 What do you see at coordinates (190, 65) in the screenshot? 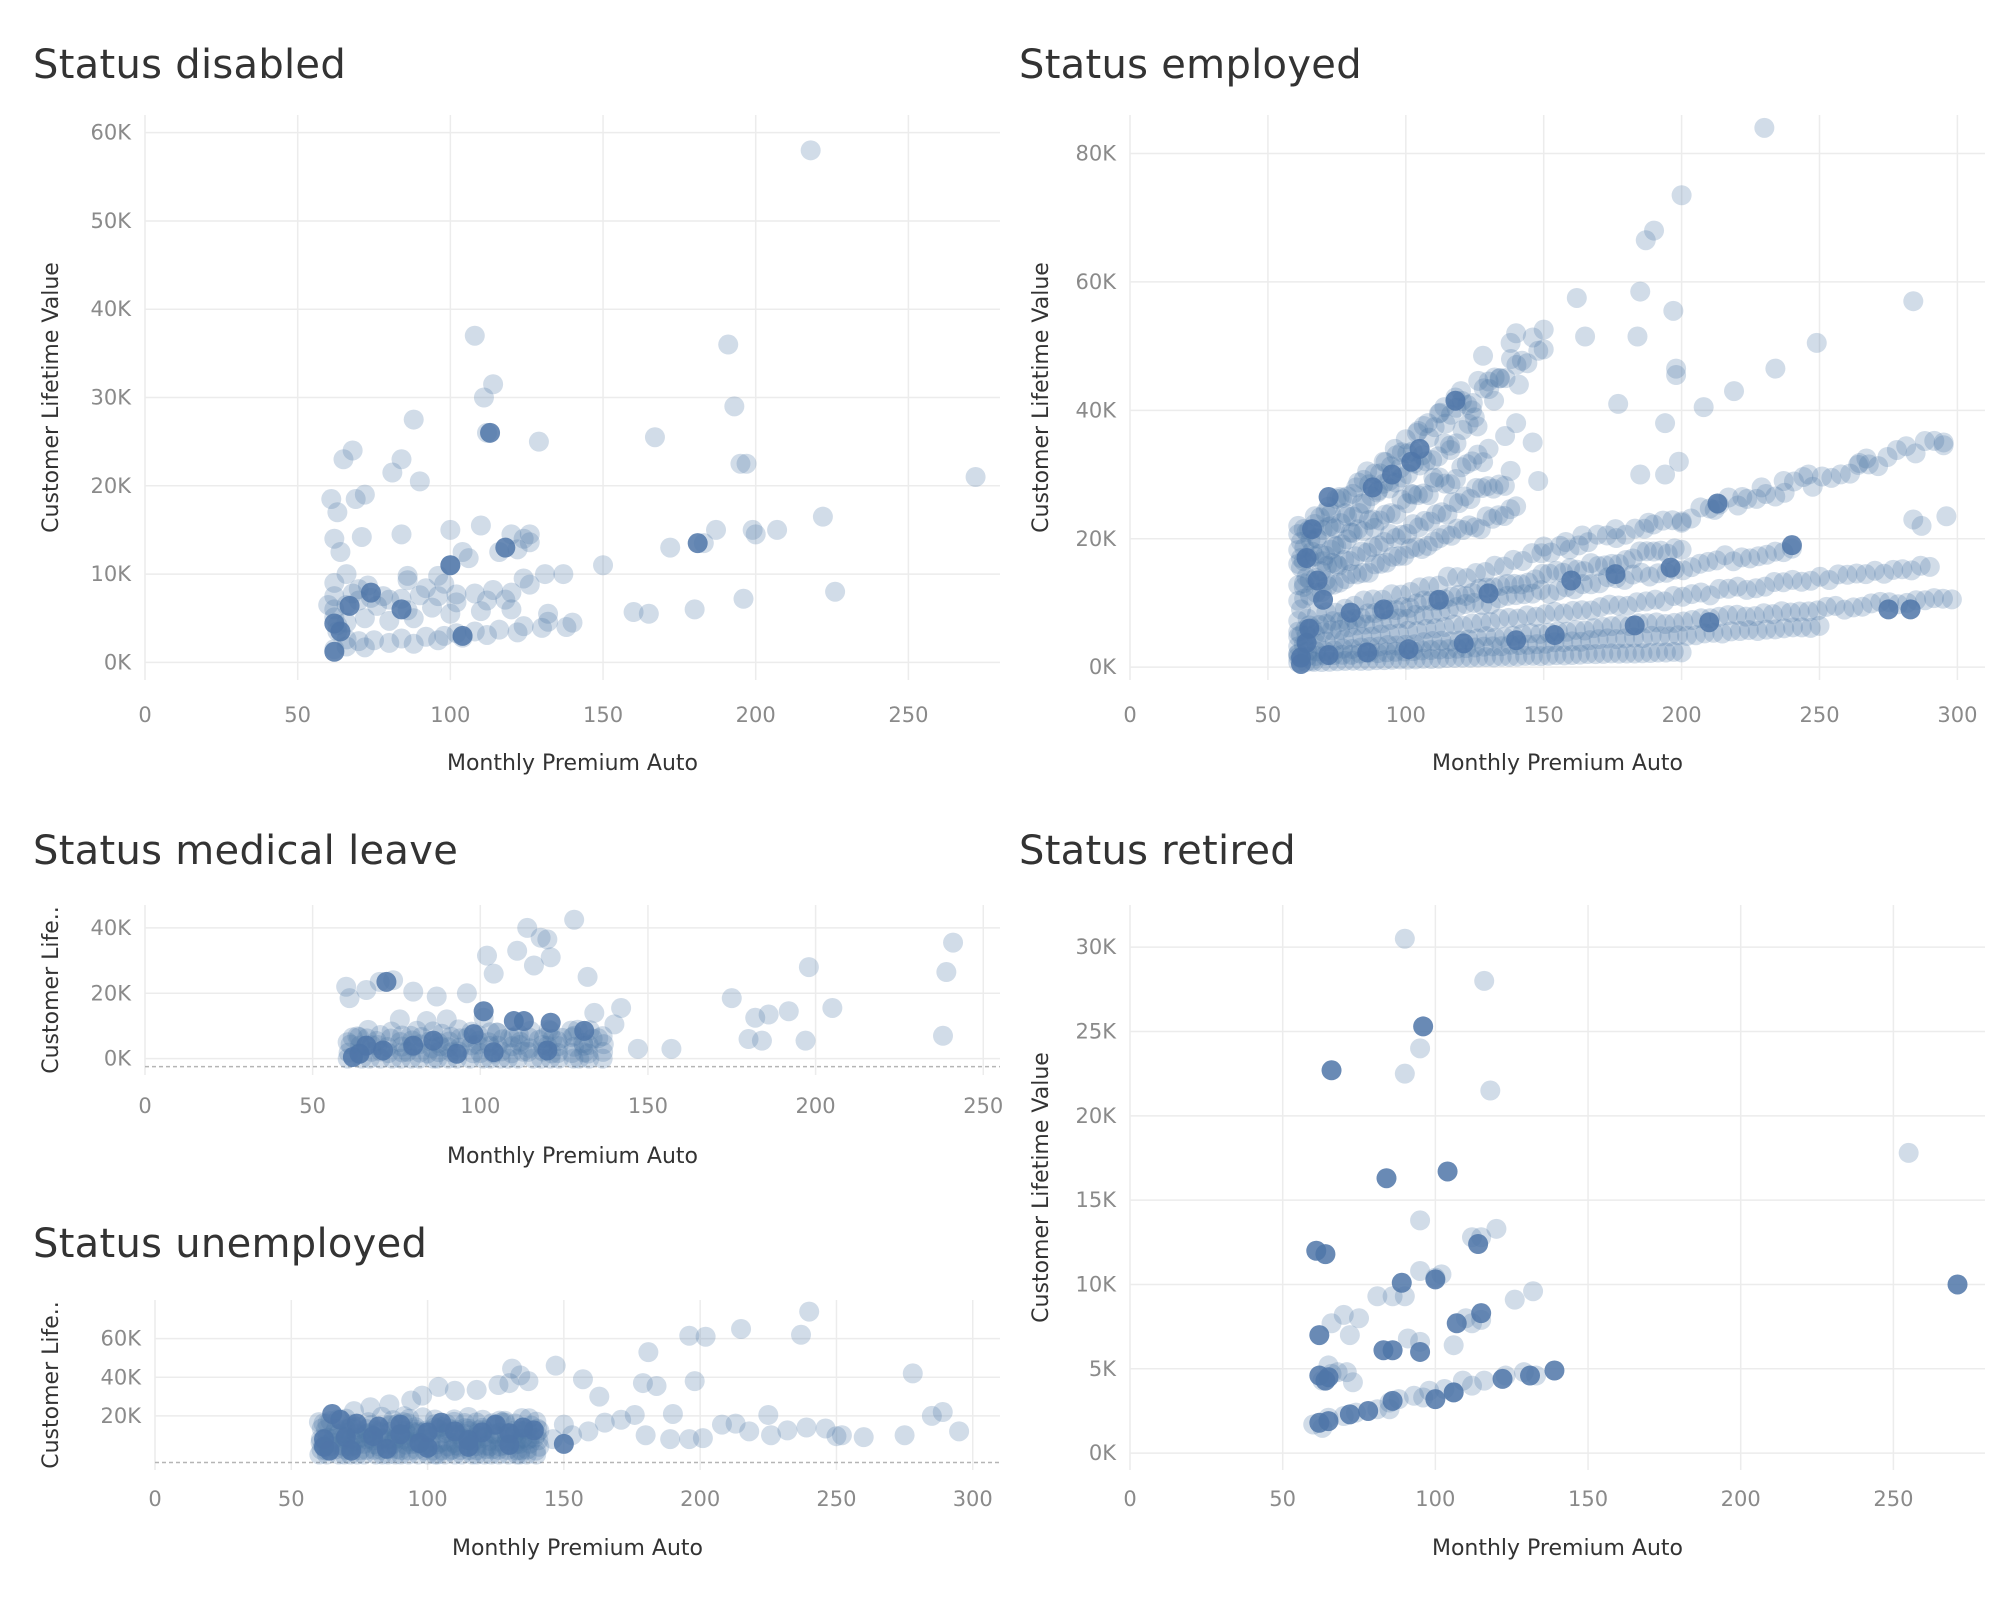
I see `panel-title-disabled: Status disabled` at bounding box center [190, 65].